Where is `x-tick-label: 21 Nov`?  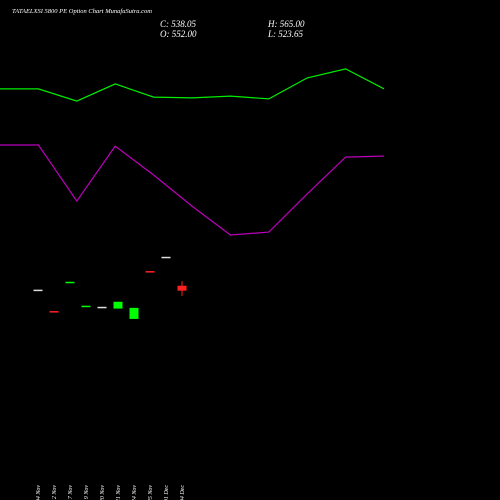
x-tick-label: 21 Nov is located at coordinates (119, 492).